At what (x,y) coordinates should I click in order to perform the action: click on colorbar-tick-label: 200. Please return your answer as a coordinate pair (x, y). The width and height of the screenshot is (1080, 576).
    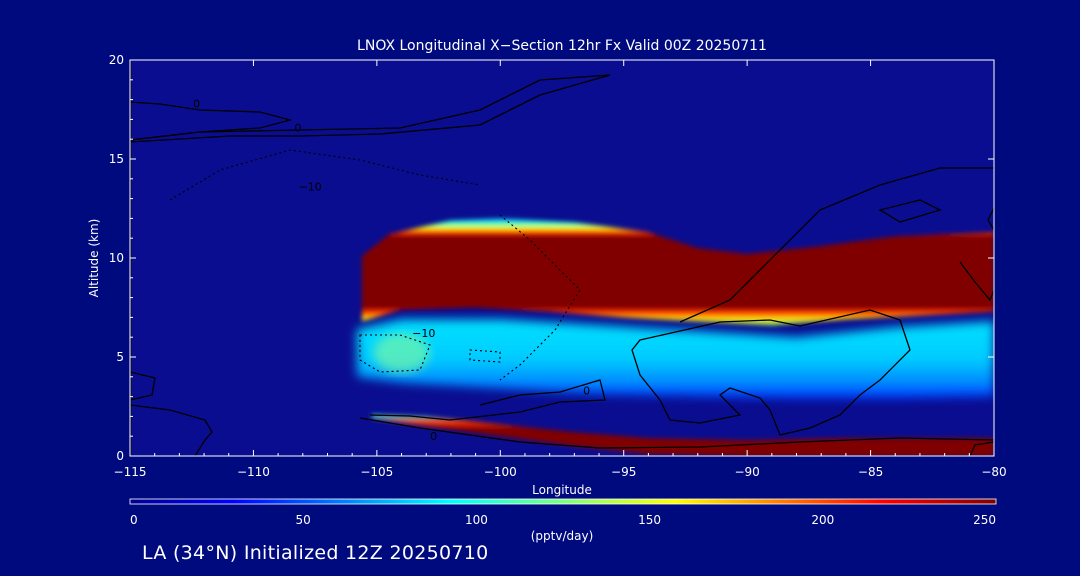
    Looking at the image, I should click on (822, 520).